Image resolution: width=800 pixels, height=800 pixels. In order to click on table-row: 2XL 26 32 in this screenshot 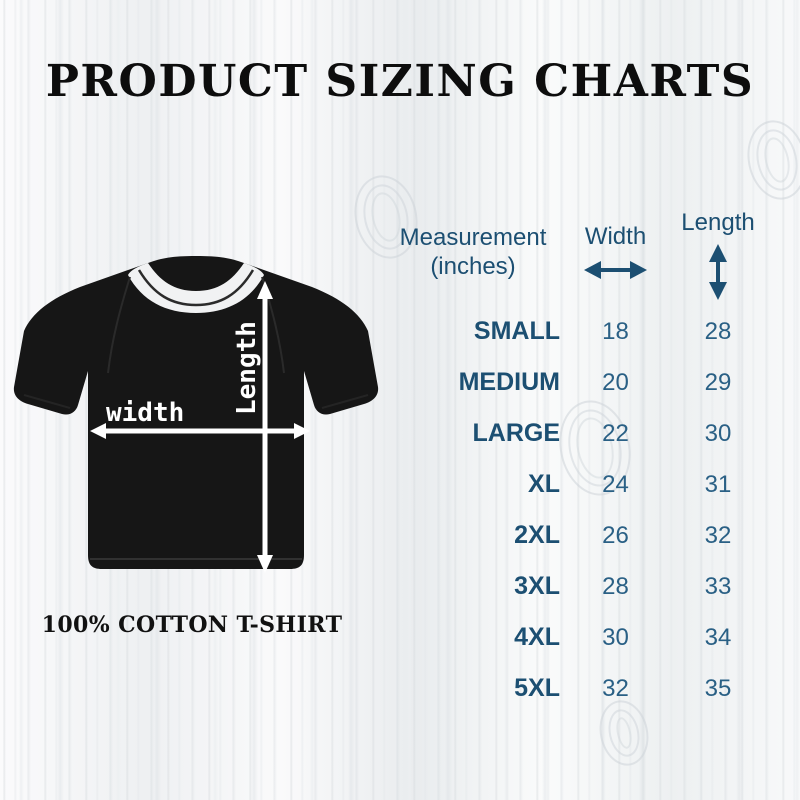, I will do `click(583, 544)`.